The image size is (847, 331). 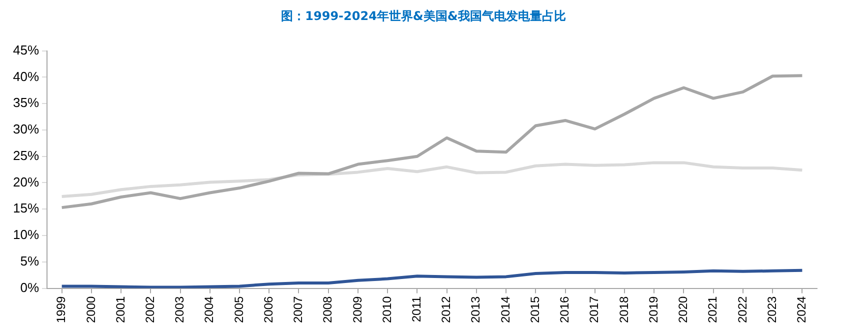 What do you see at coordinates (357, 310) in the screenshot?
I see `x-tick-label: 2009` at bounding box center [357, 310].